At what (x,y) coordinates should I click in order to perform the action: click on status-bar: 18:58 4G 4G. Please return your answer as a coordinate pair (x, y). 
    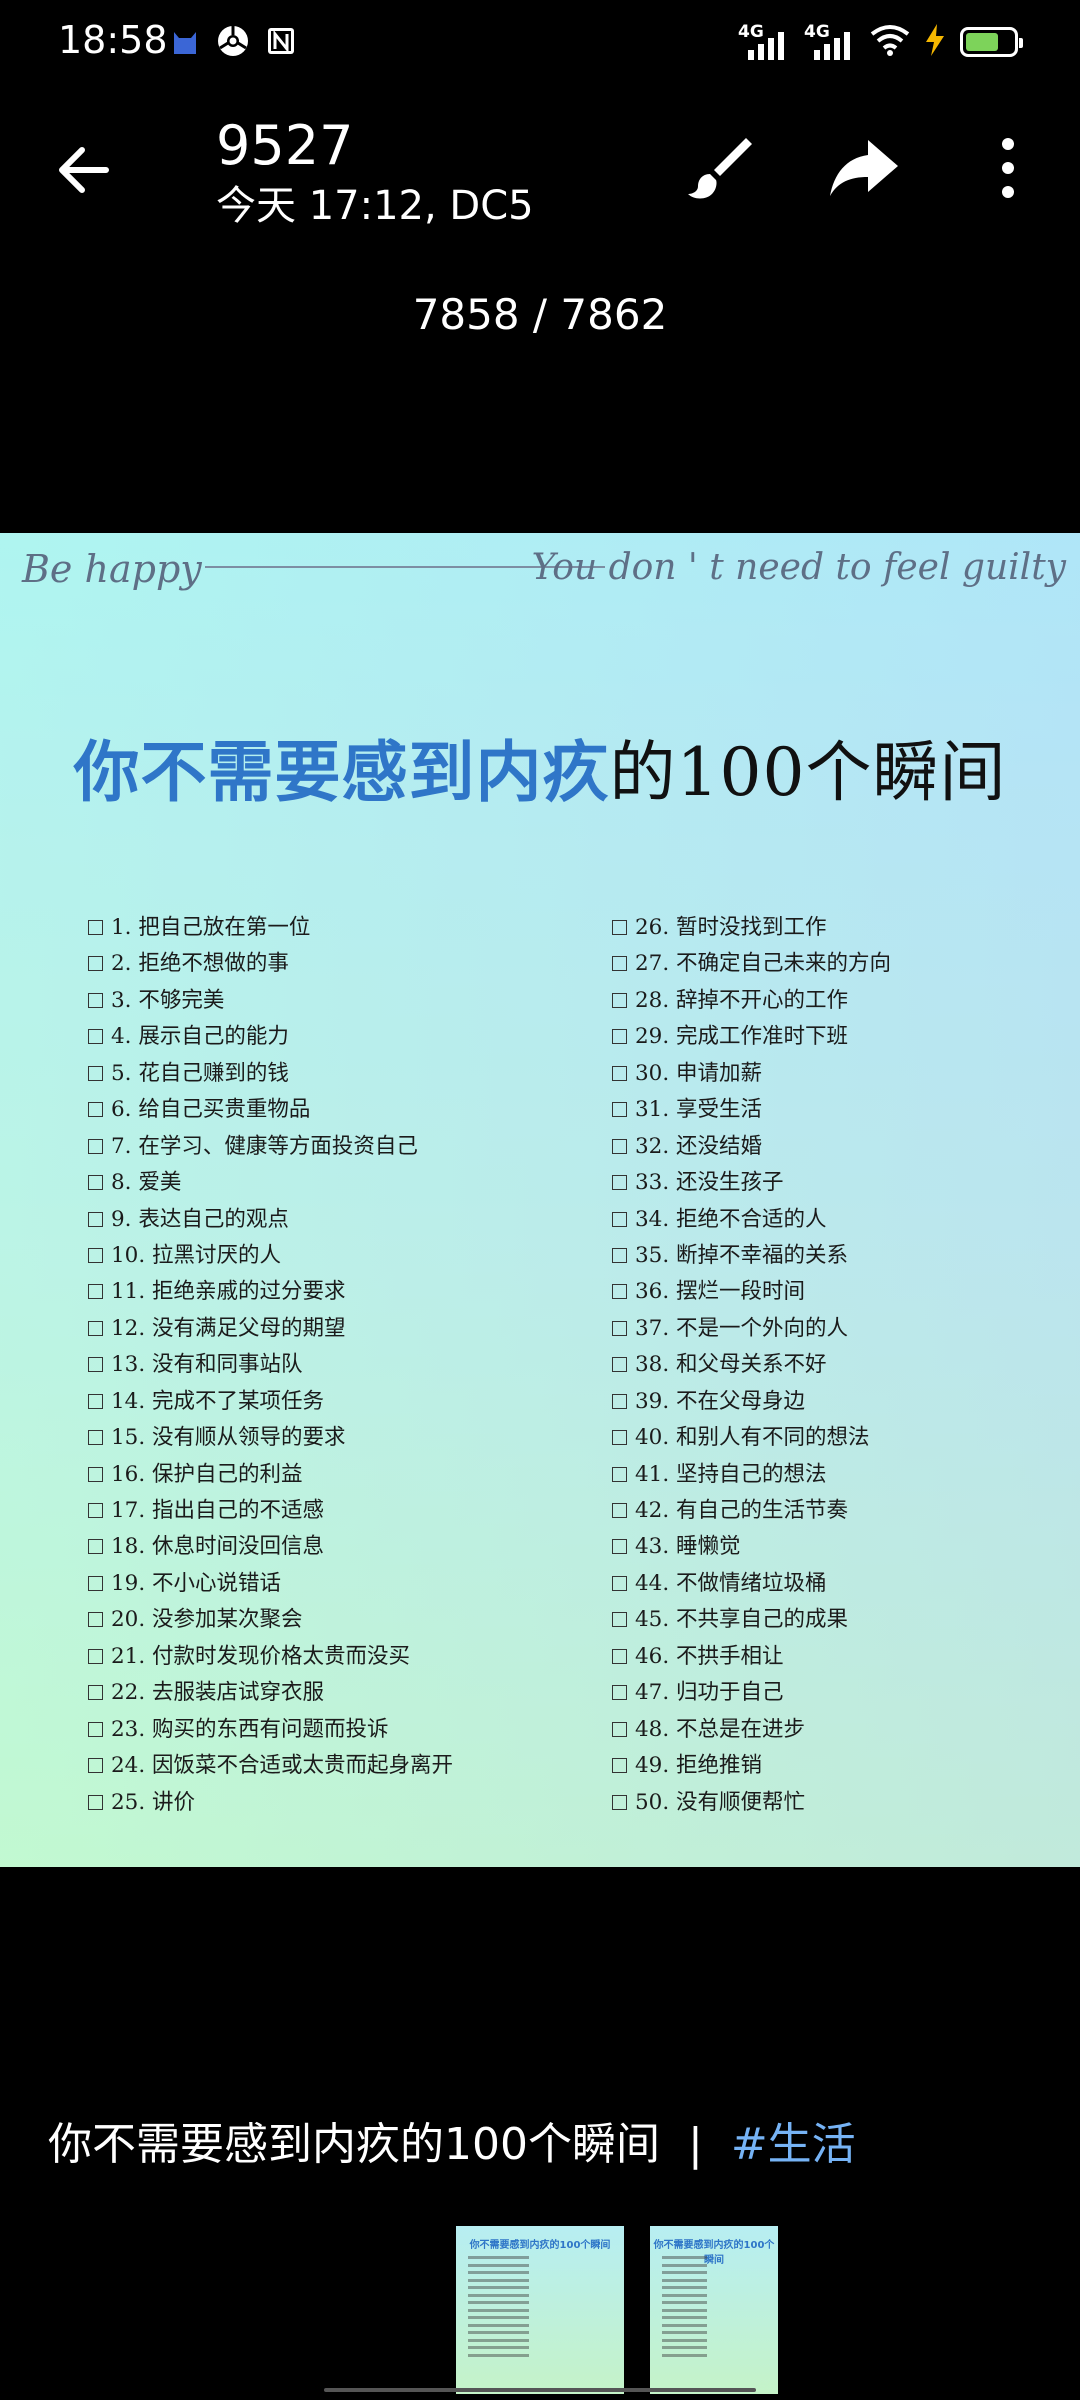
    Looking at the image, I should click on (540, 42).